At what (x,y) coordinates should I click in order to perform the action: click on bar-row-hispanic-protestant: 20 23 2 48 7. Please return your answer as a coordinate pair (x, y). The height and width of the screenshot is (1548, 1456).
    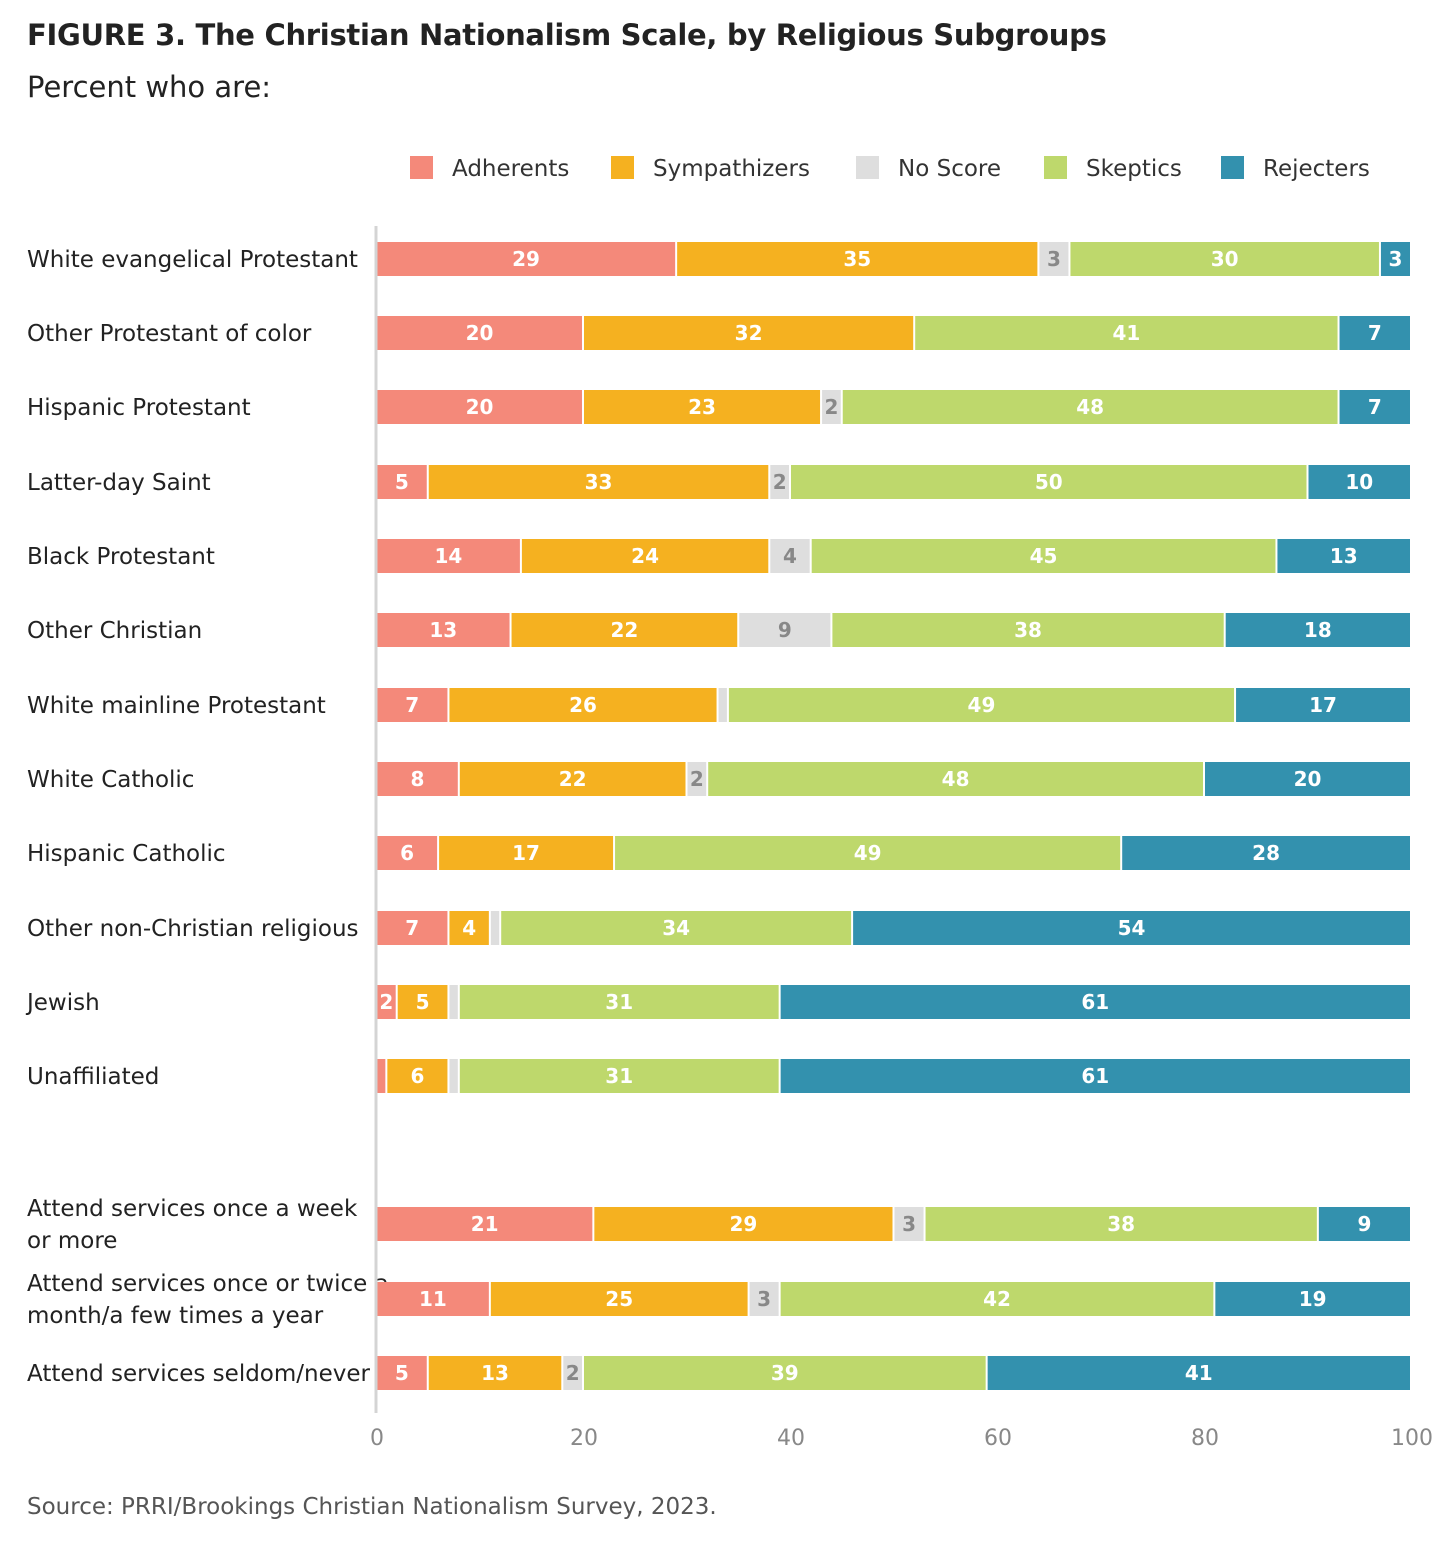
    Looking at the image, I should click on (893, 407).